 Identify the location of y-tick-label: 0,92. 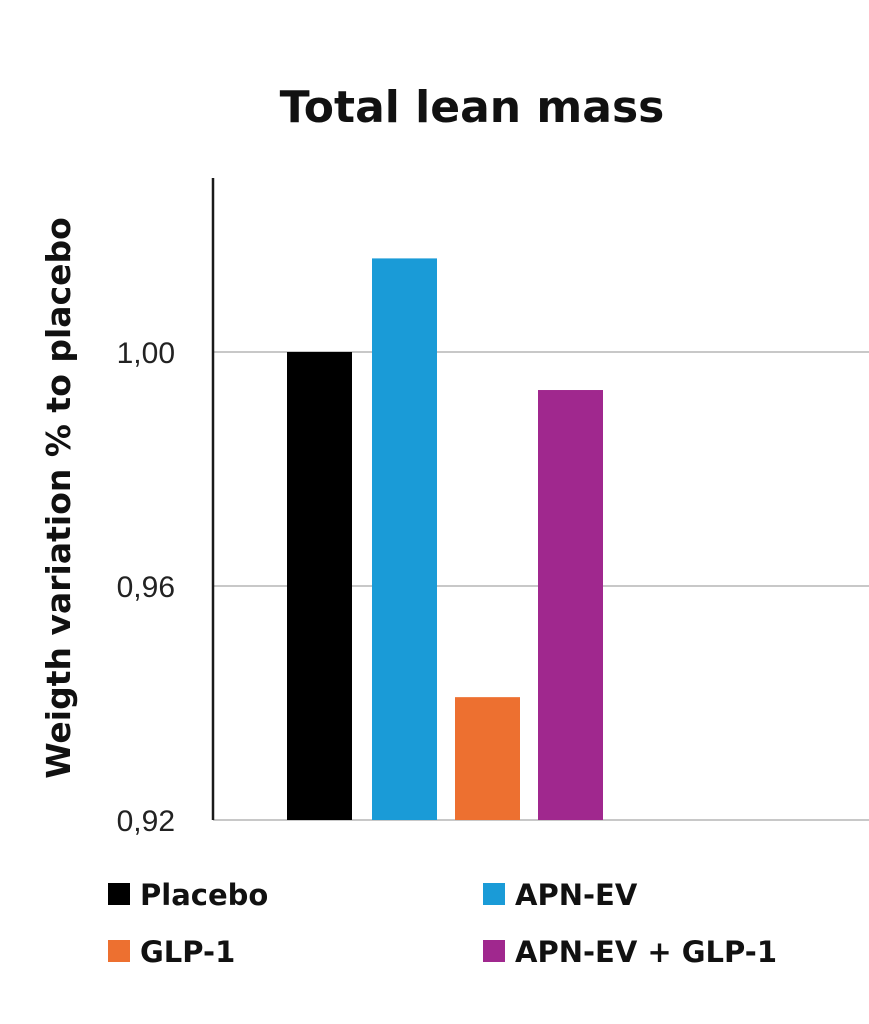
(146, 821).